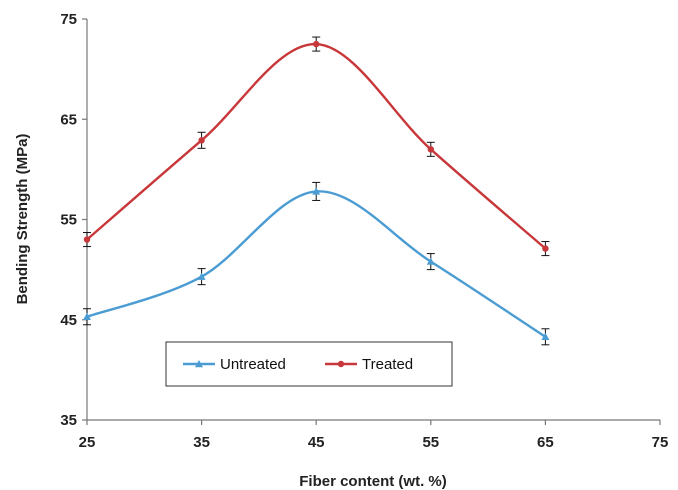  What do you see at coordinates (430, 442) in the screenshot?
I see `x-tick-label: 55` at bounding box center [430, 442].